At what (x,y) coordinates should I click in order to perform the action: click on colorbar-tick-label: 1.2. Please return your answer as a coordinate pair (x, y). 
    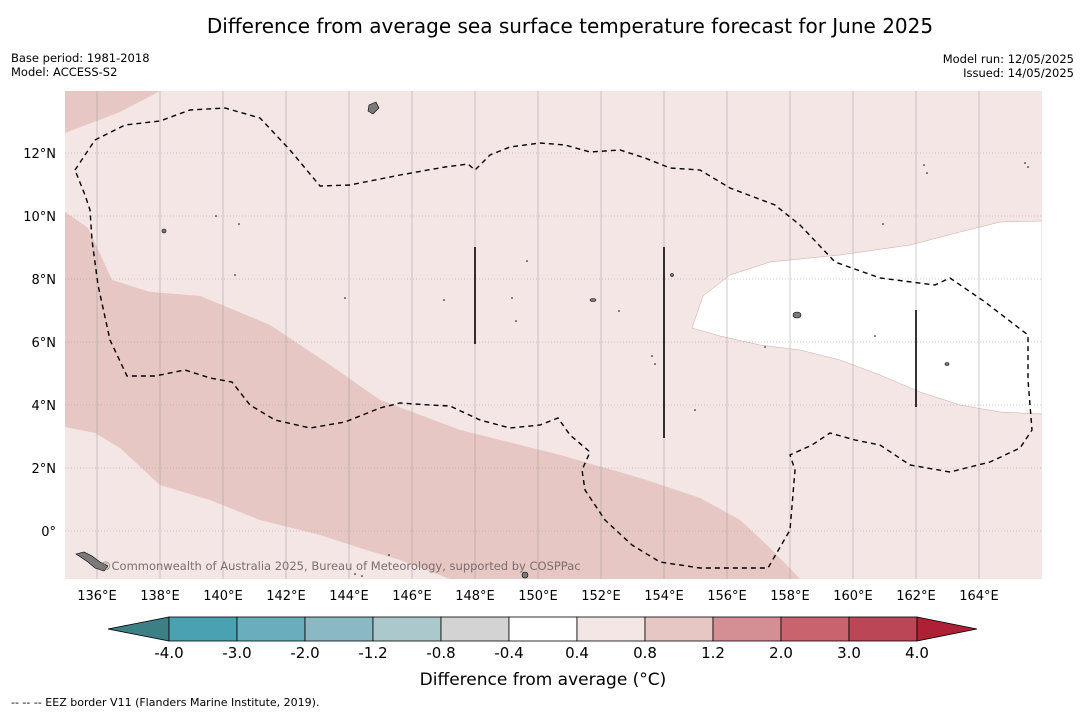
    Looking at the image, I should click on (713, 653).